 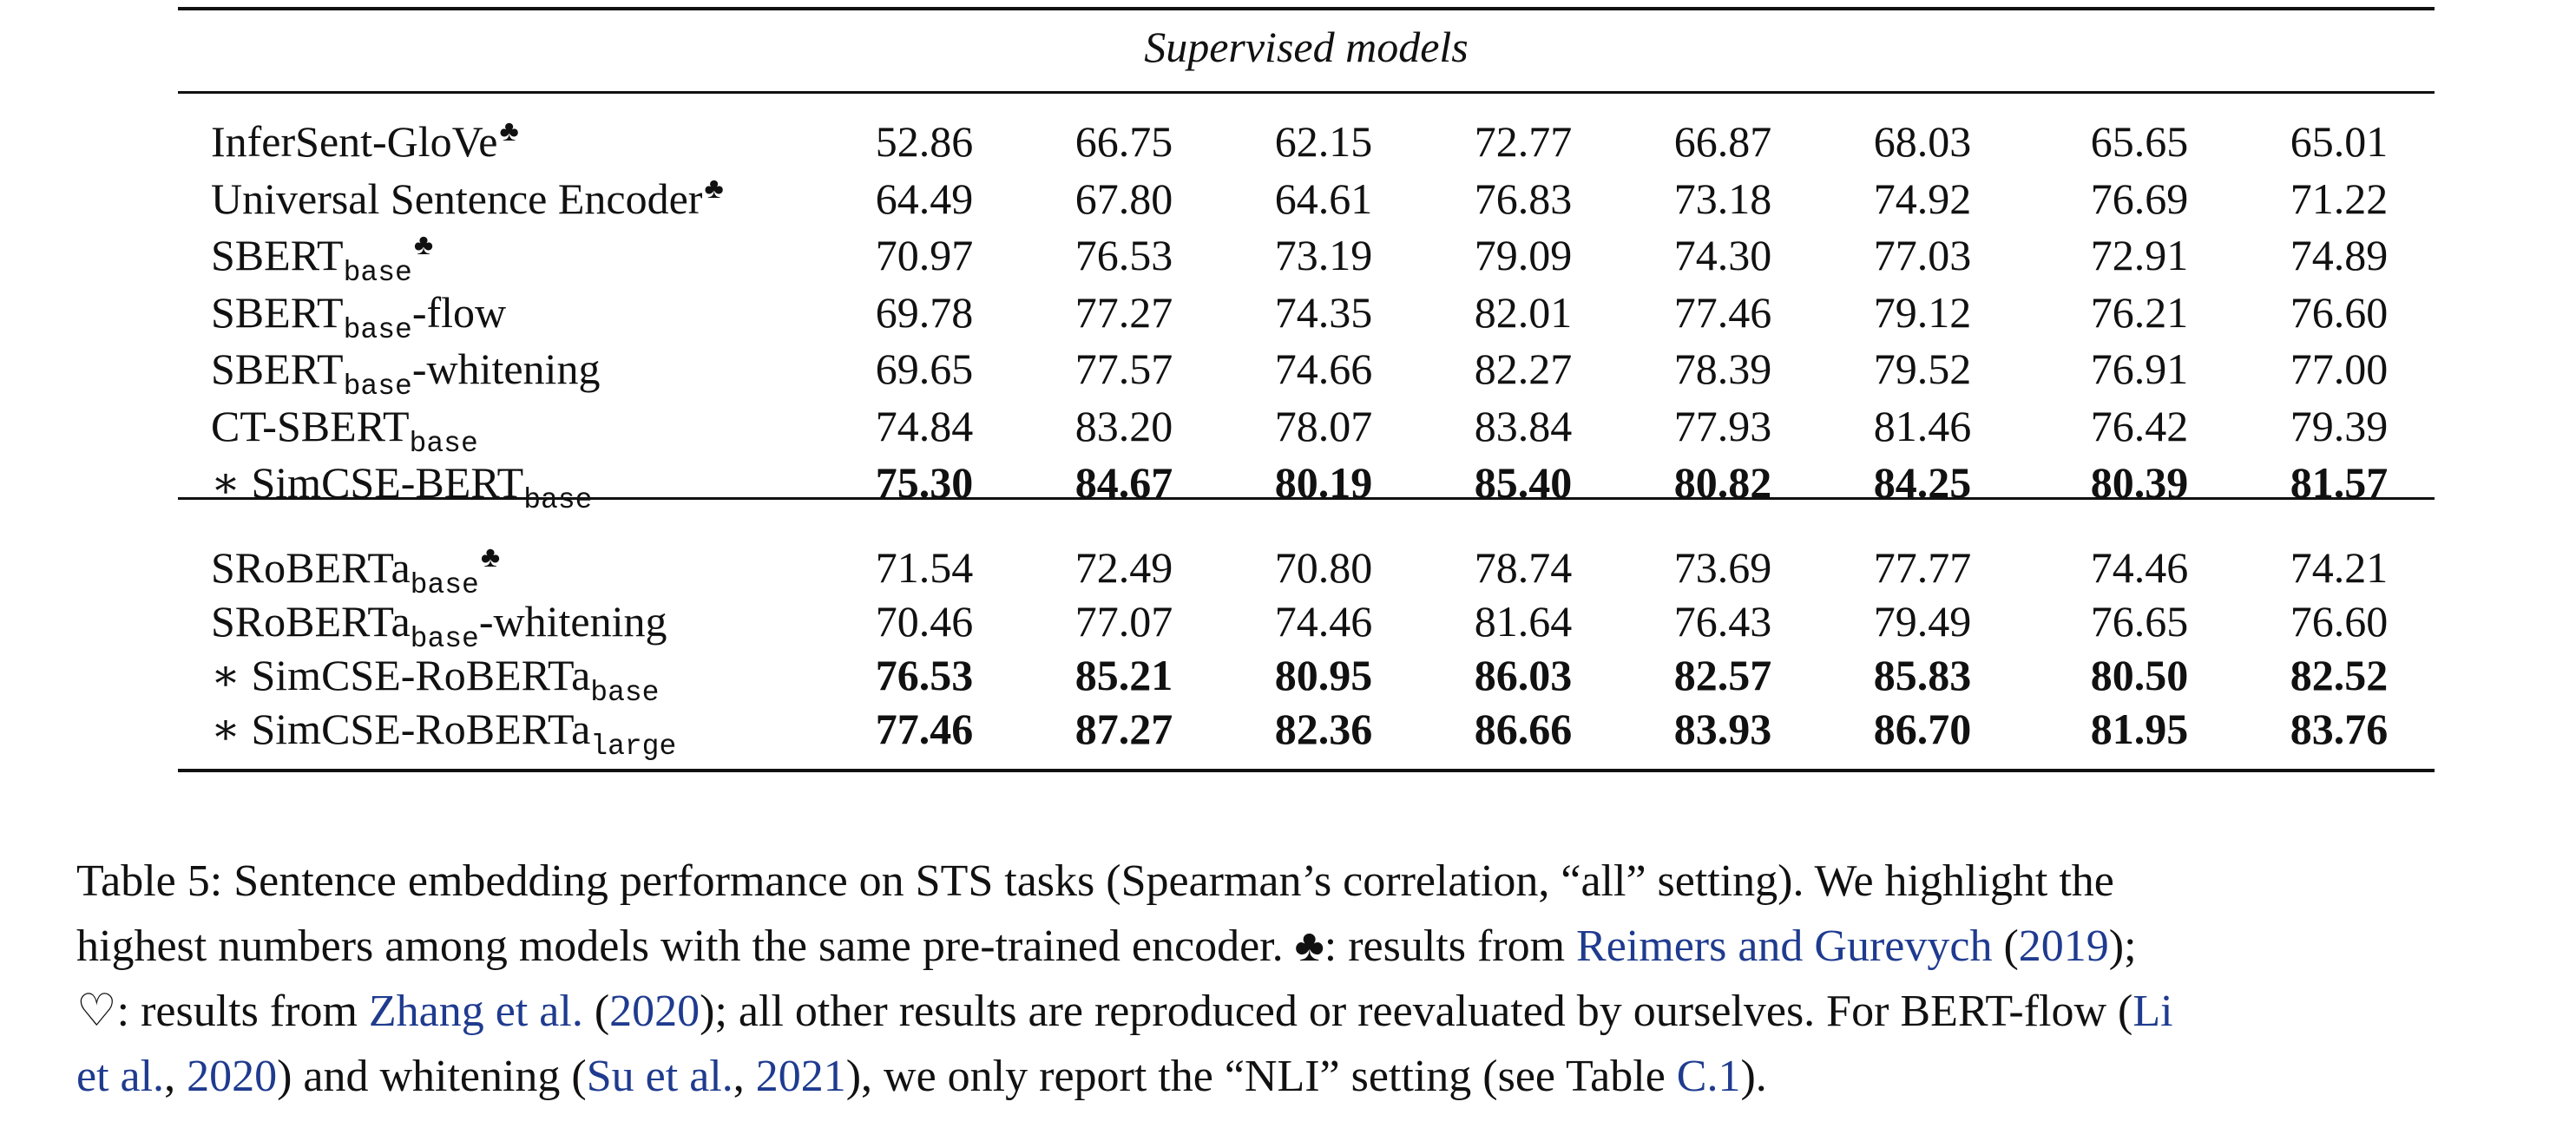 What do you see at coordinates (2339, 567) in the screenshot?
I see `score-cell: 74.21` at bounding box center [2339, 567].